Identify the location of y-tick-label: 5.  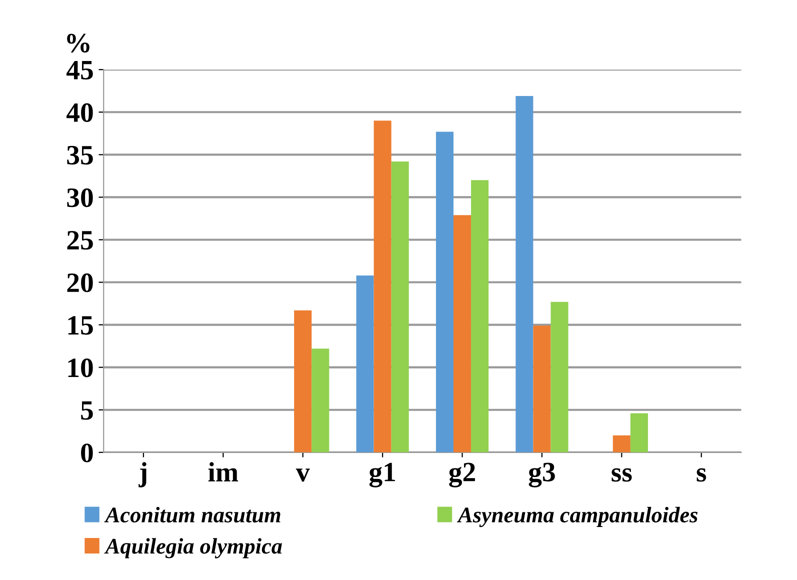
(87, 410).